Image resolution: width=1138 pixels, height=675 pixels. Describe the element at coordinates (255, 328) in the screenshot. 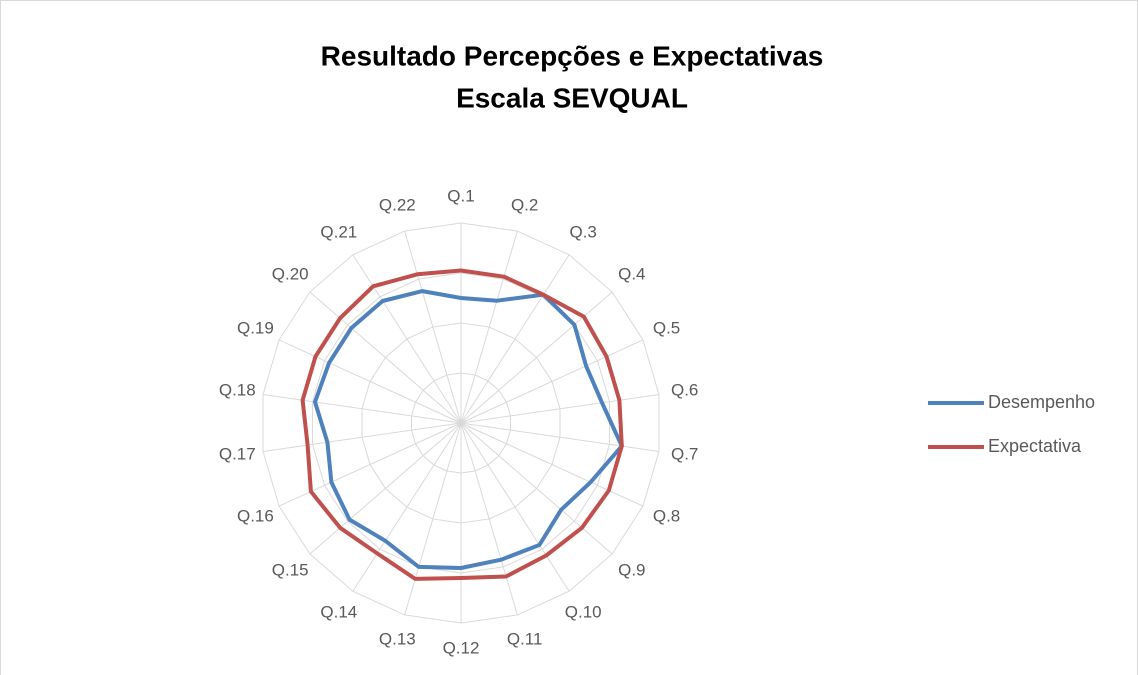

I see `category-label: Q.19` at that location.